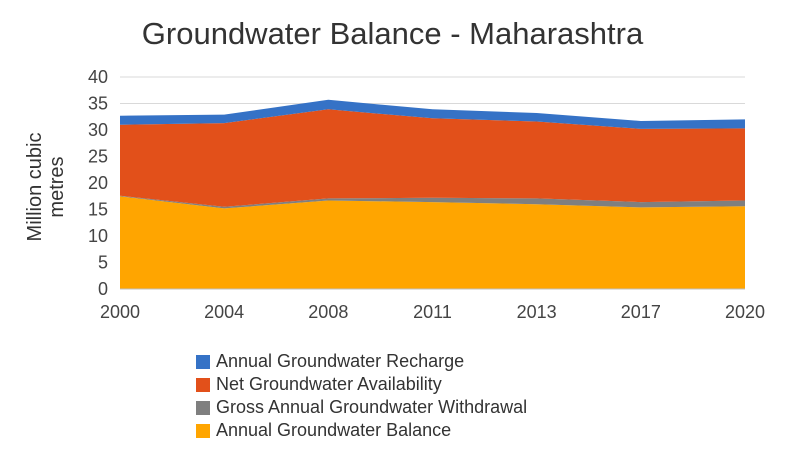  I want to click on y-tick-label: 5, so click(103, 263).